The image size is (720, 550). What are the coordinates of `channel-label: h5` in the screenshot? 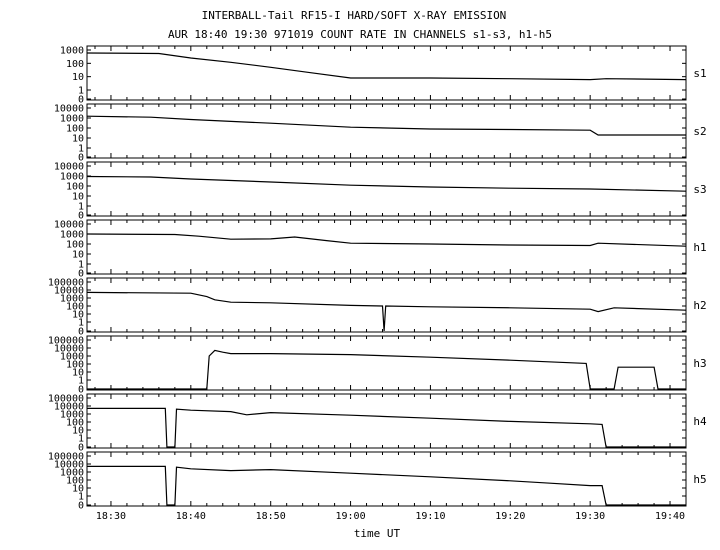 It's located at (699, 479).